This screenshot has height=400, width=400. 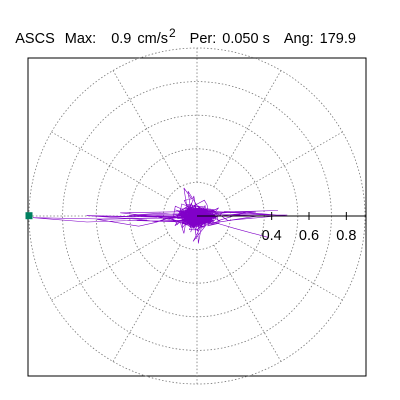 What do you see at coordinates (35, 39) in the screenshot?
I see `channel-name: ASCS` at bounding box center [35, 39].